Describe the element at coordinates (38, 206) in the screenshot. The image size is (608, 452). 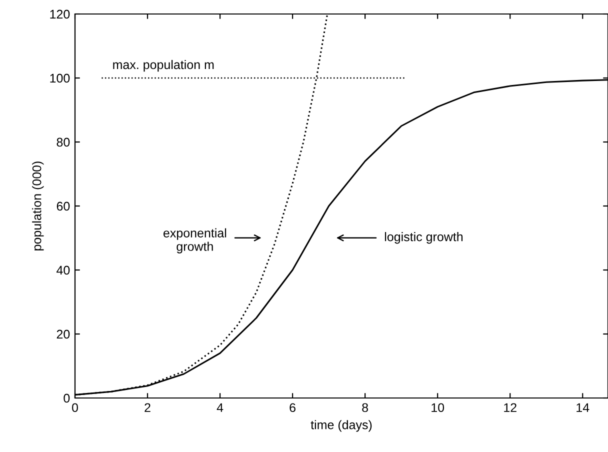
I see `y-axis-title: population (000)` at that location.